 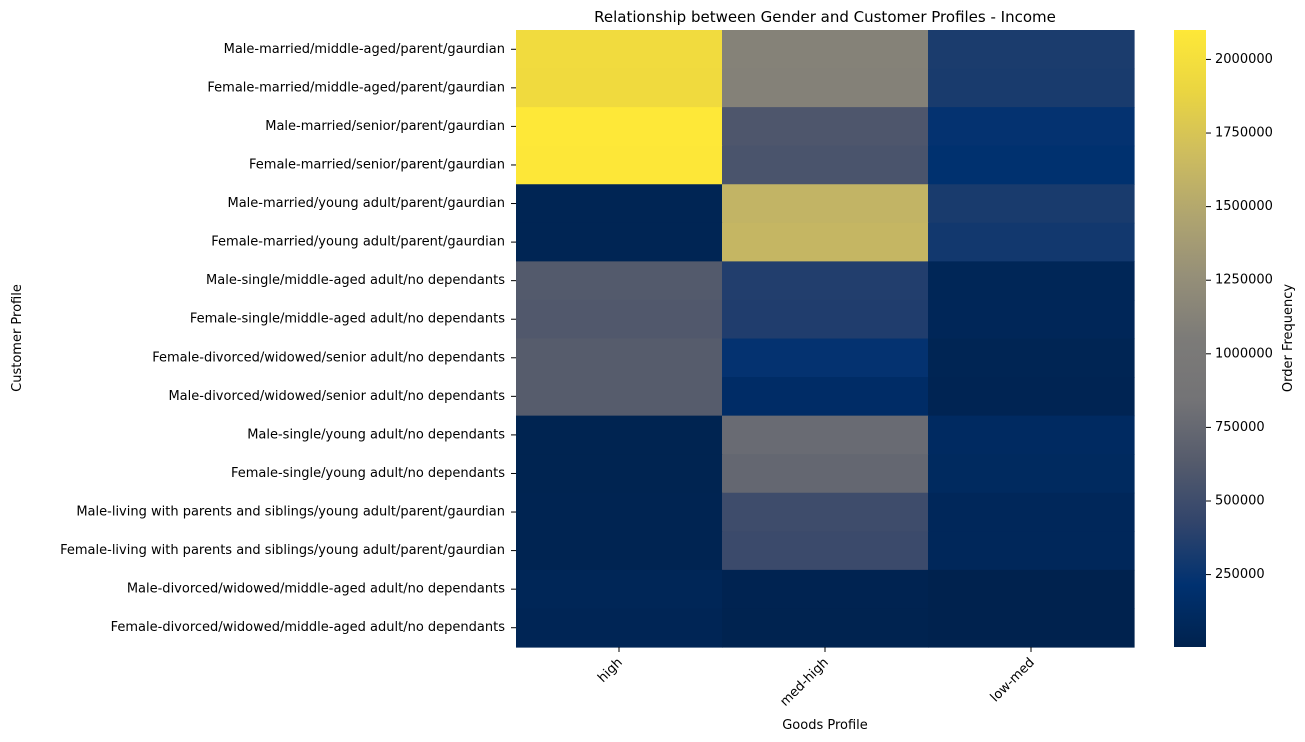 I want to click on y-tick-label: Female-married/senior/parent/gaurdian, so click(x=377, y=164).